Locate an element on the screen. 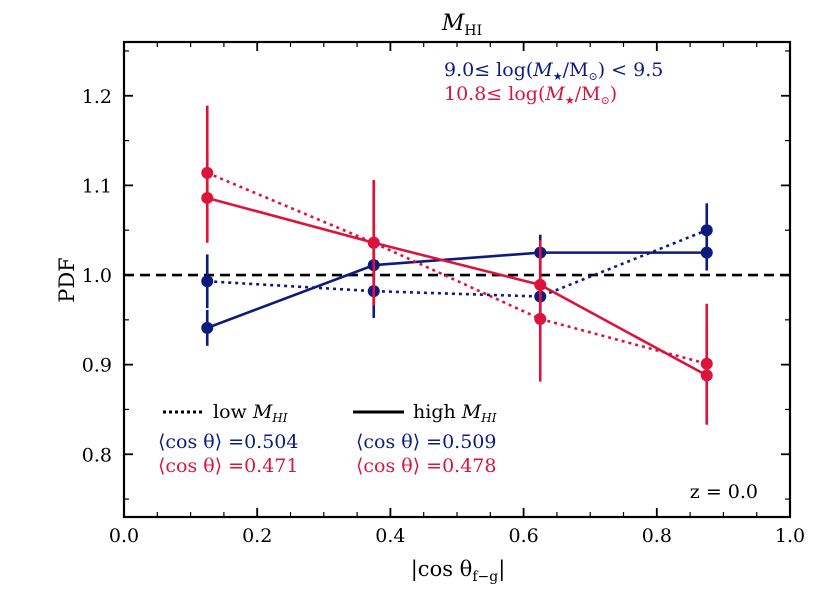  mass-bin-label-high: 10.8≤ log(M★/M⊙) is located at coordinates (530, 95).